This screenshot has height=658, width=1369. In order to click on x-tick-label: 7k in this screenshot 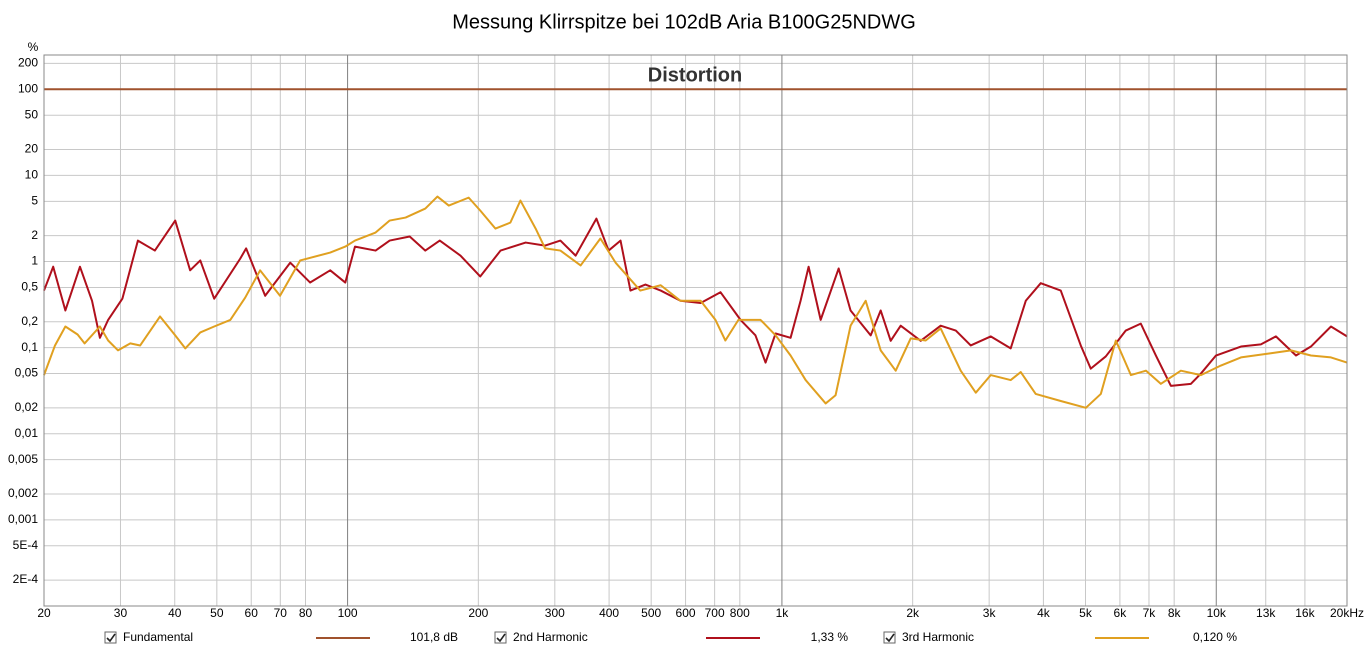, I will do `click(1150, 613)`.